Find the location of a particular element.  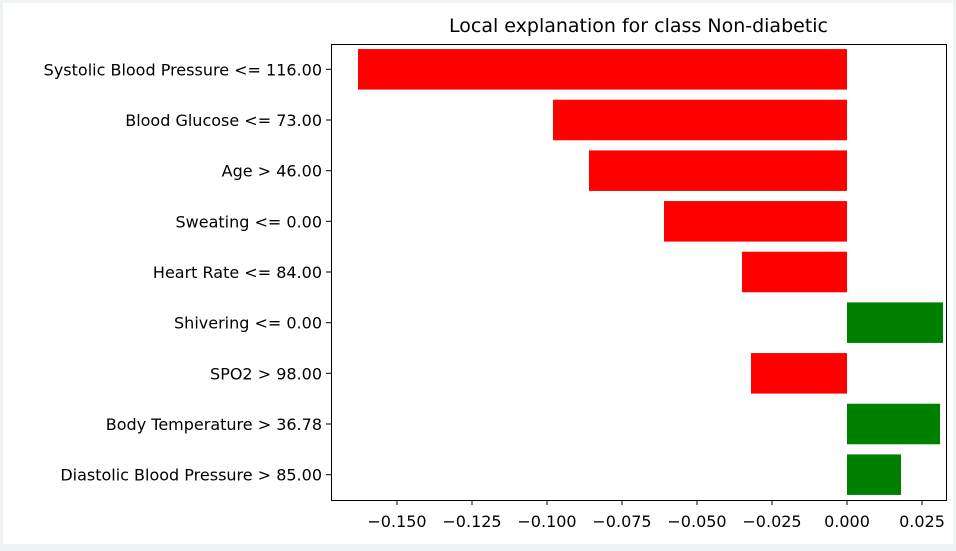

y-tick-label-8: Diastolic Blood Pressure > 85.00 is located at coordinates (191, 475).